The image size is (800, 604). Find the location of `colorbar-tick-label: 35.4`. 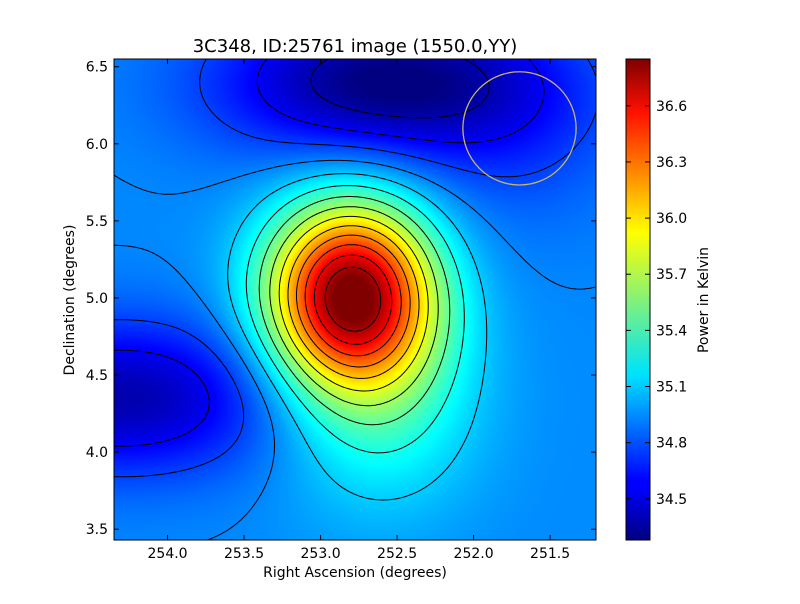

colorbar-tick-label: 35.4 is located at coordinates (671, 331).